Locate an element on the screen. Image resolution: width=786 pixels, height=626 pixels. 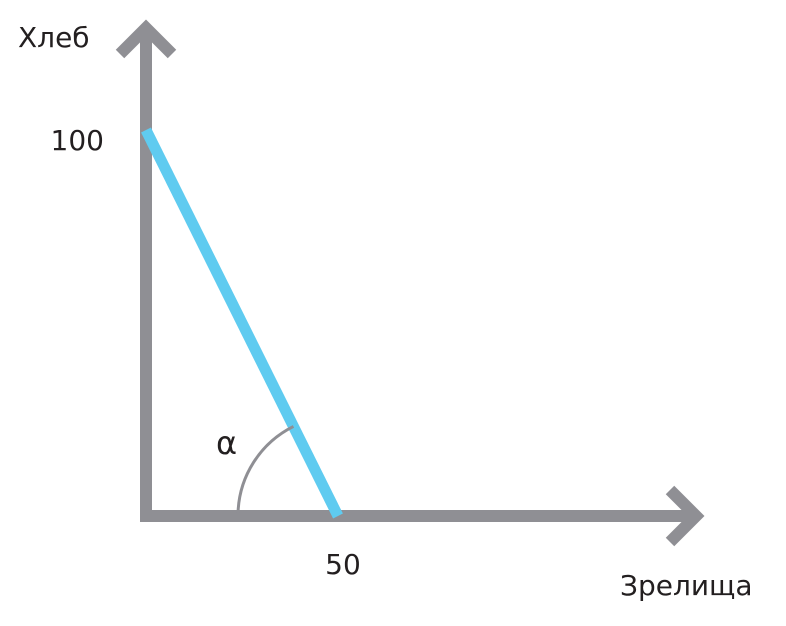
angle-alpha-label: α is located at coordinates (226, 443).